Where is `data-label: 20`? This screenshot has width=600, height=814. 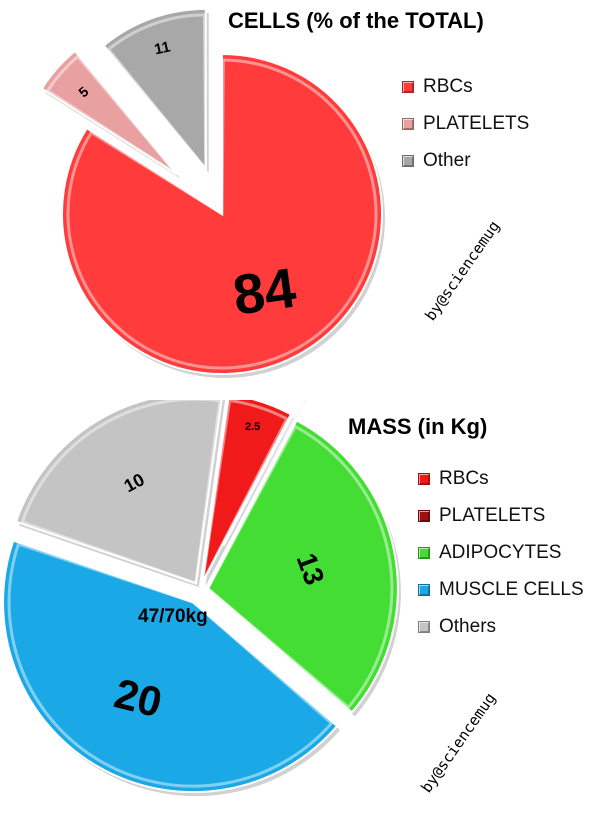 data-label: 20 is located at coordinates (138, 697).